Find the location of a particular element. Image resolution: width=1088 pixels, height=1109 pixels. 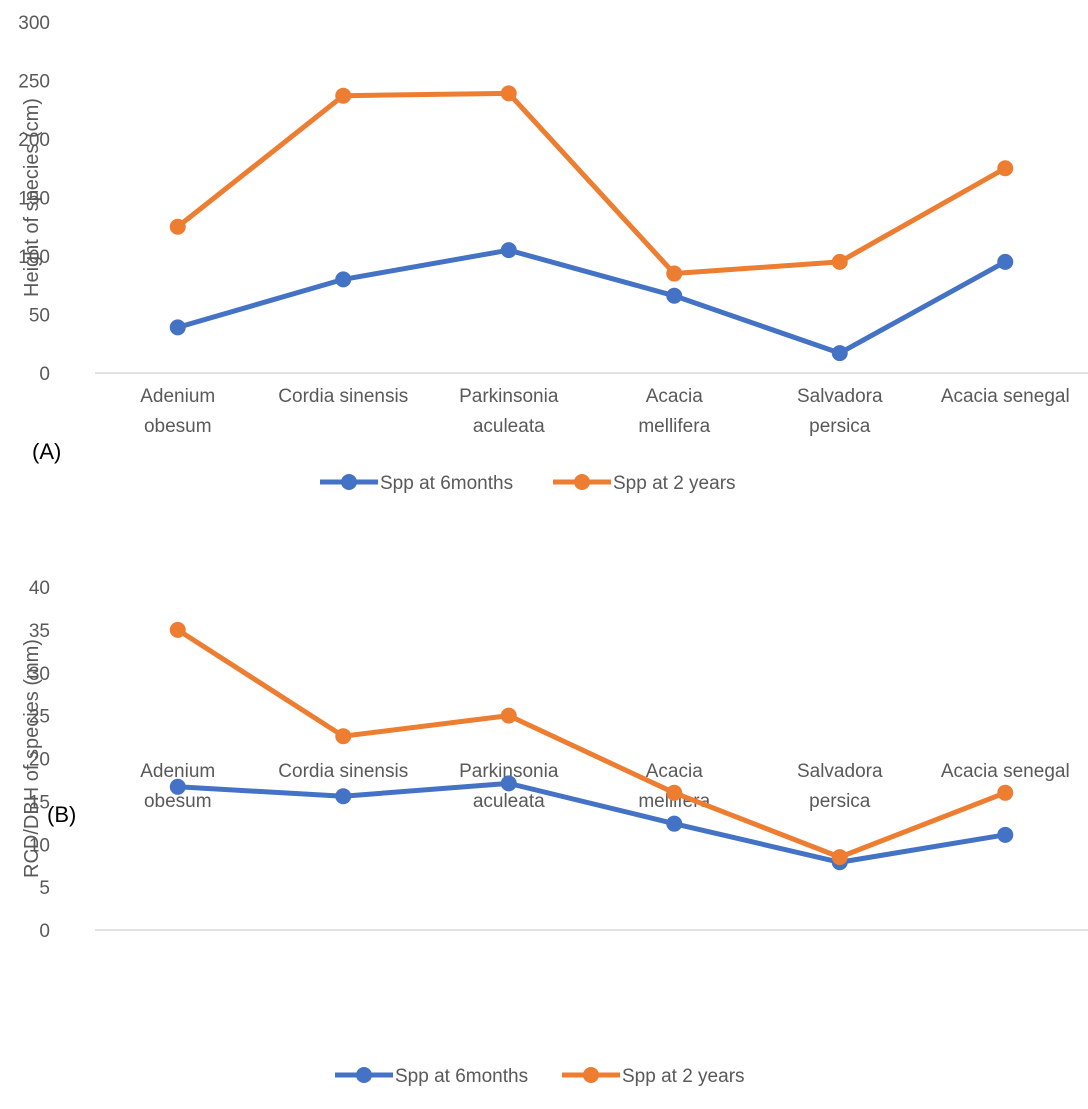

y-tick-label: 10 is located at coordinates (39, 845).